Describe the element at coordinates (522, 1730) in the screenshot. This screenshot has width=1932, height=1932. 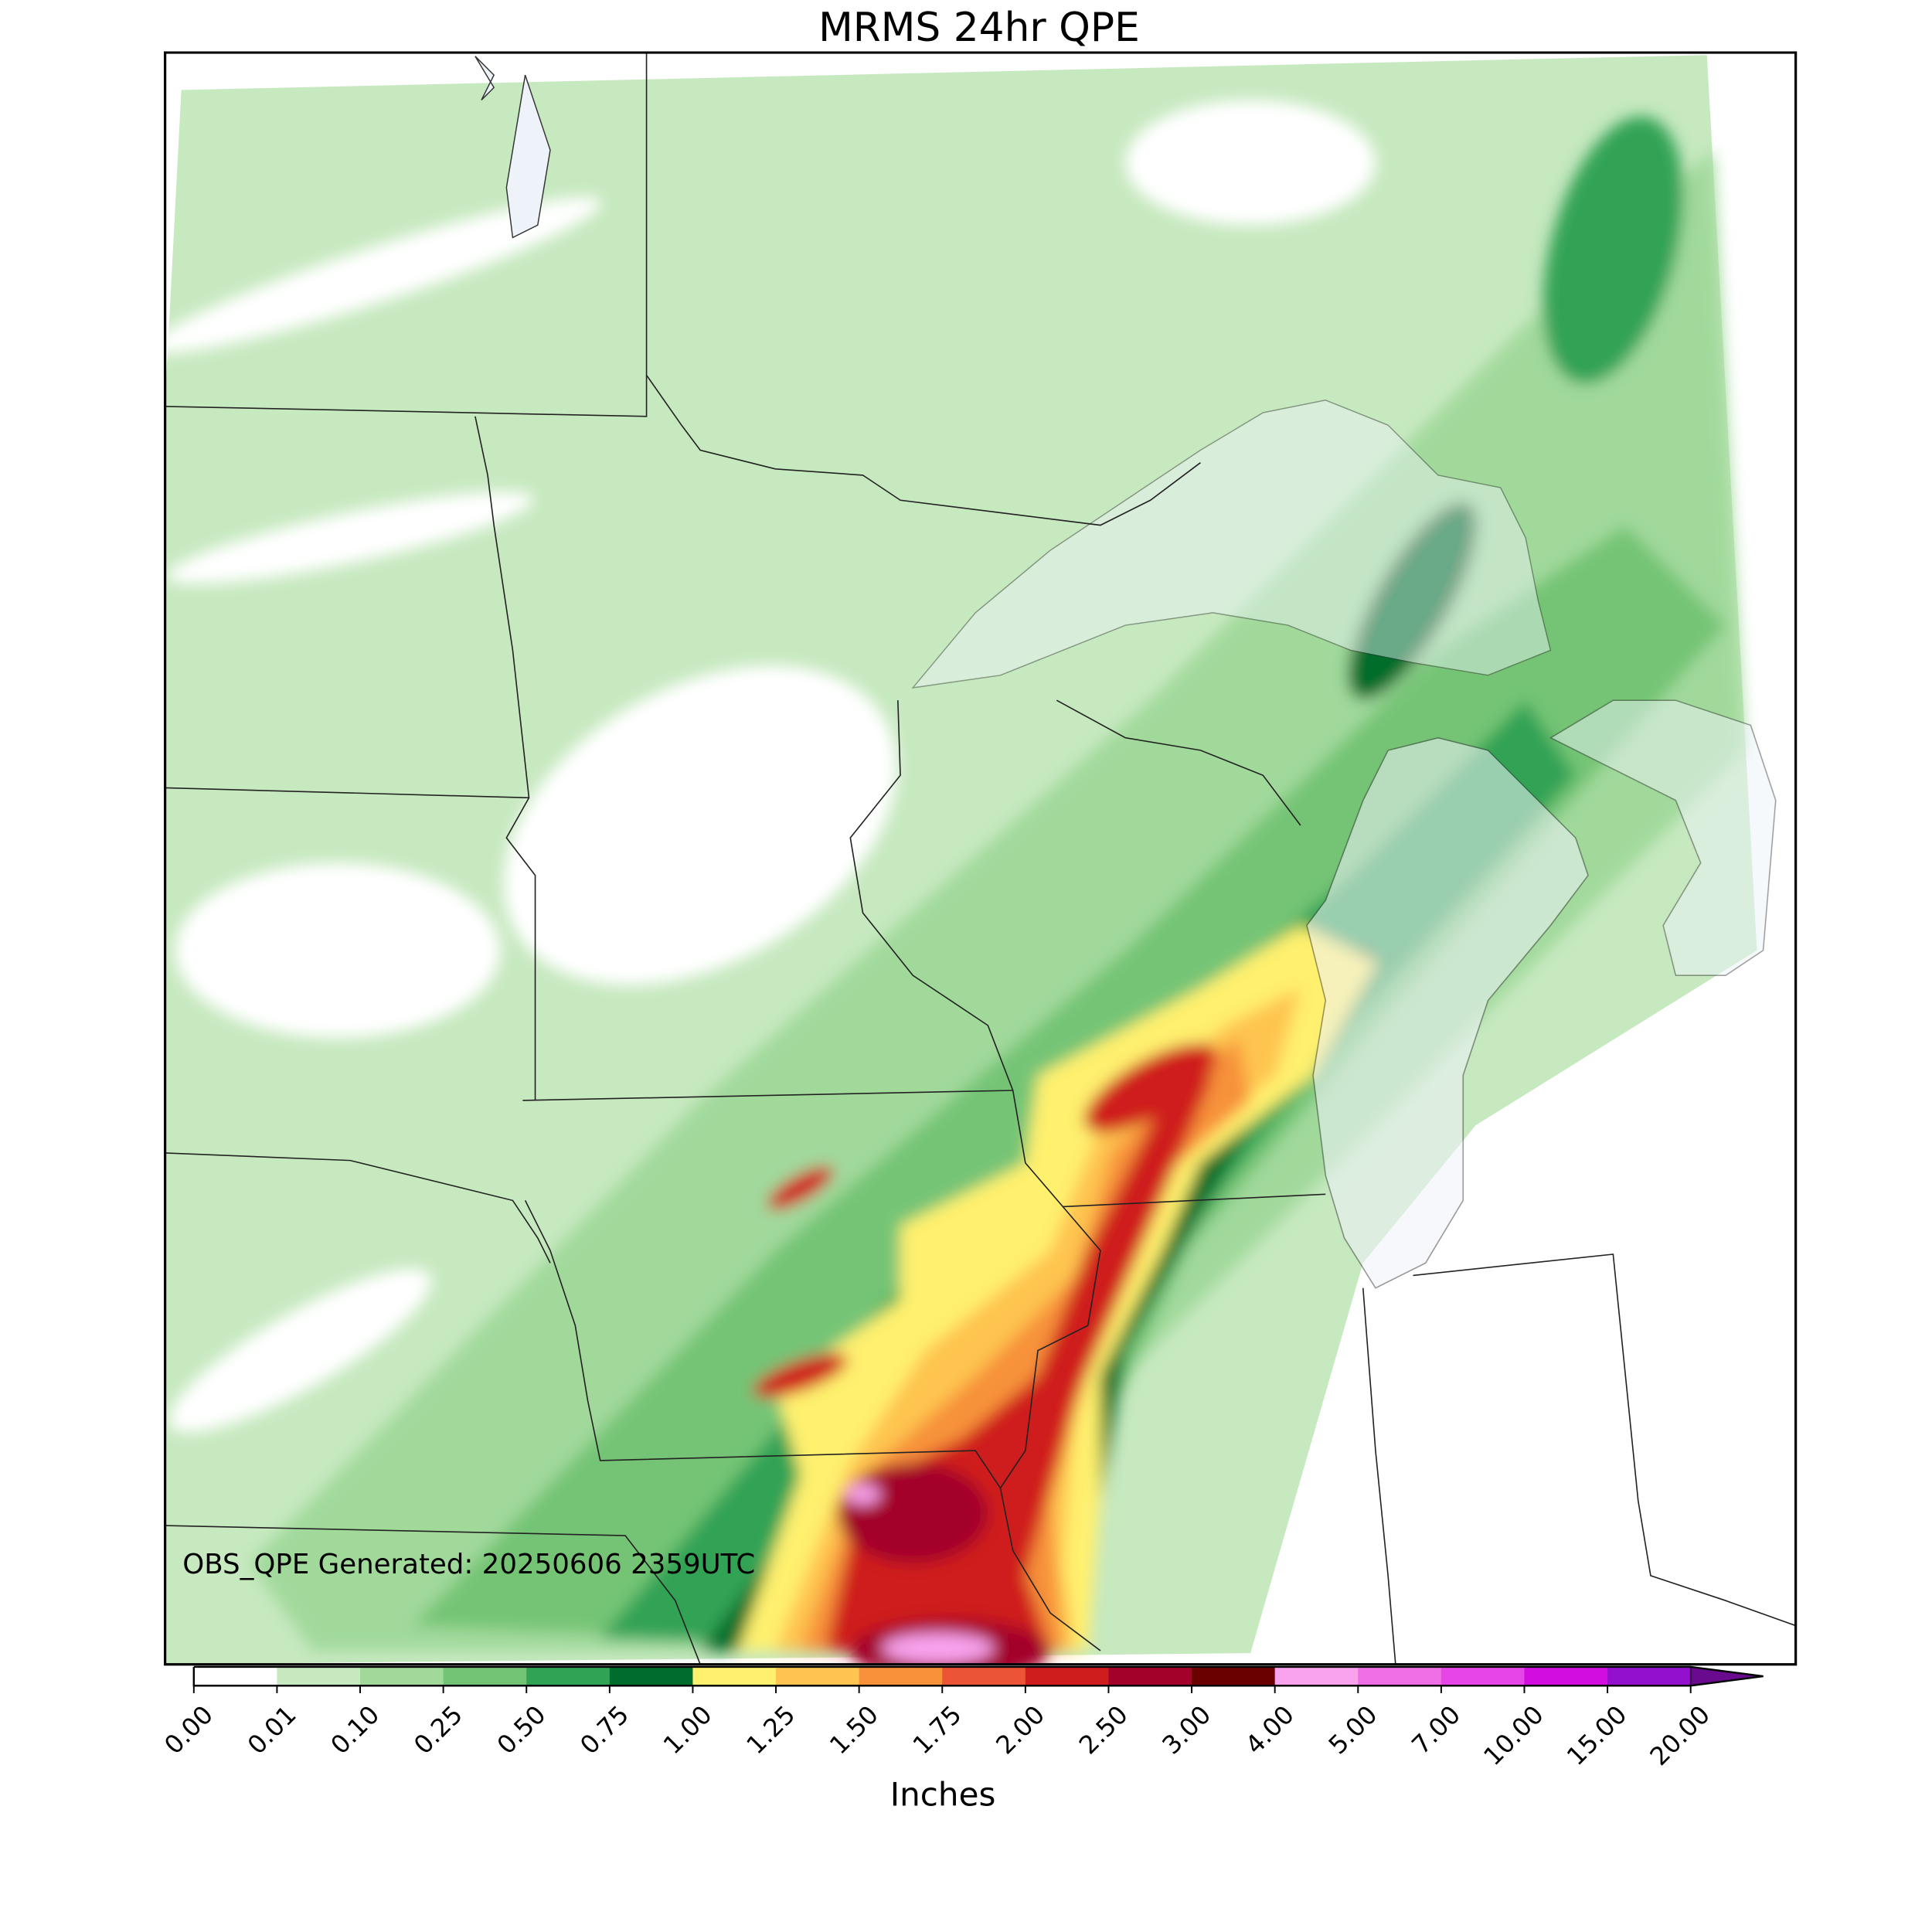
I see `colorbar-tick-label: 0.50` at that location.